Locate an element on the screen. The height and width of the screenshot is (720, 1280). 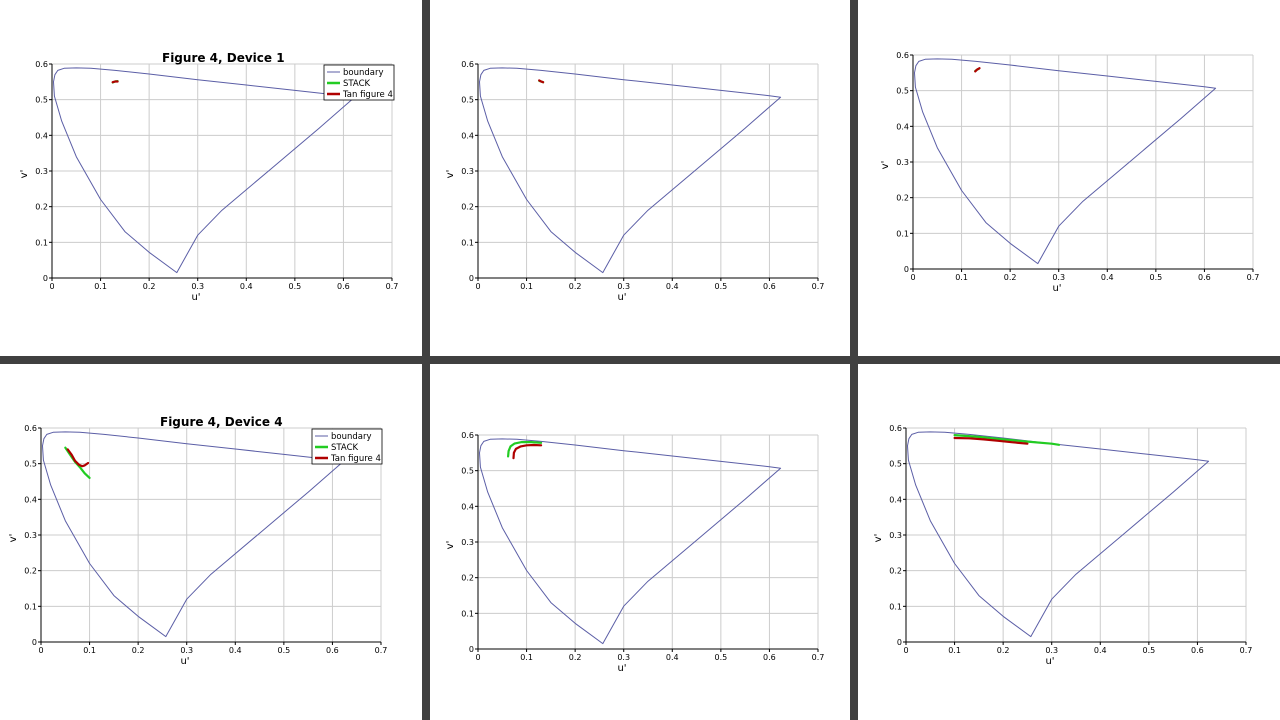
series-stack is located at coordinates (1007, 439).